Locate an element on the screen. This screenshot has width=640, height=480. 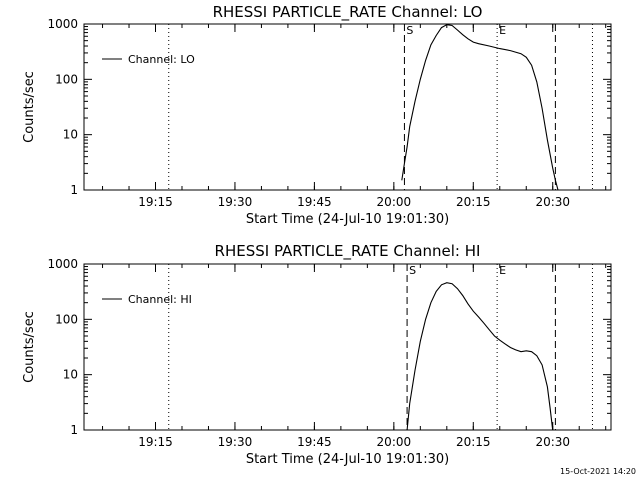
footer-timestamp: 15-Oct-2021 14:20 is located at coordinates (598, 471).